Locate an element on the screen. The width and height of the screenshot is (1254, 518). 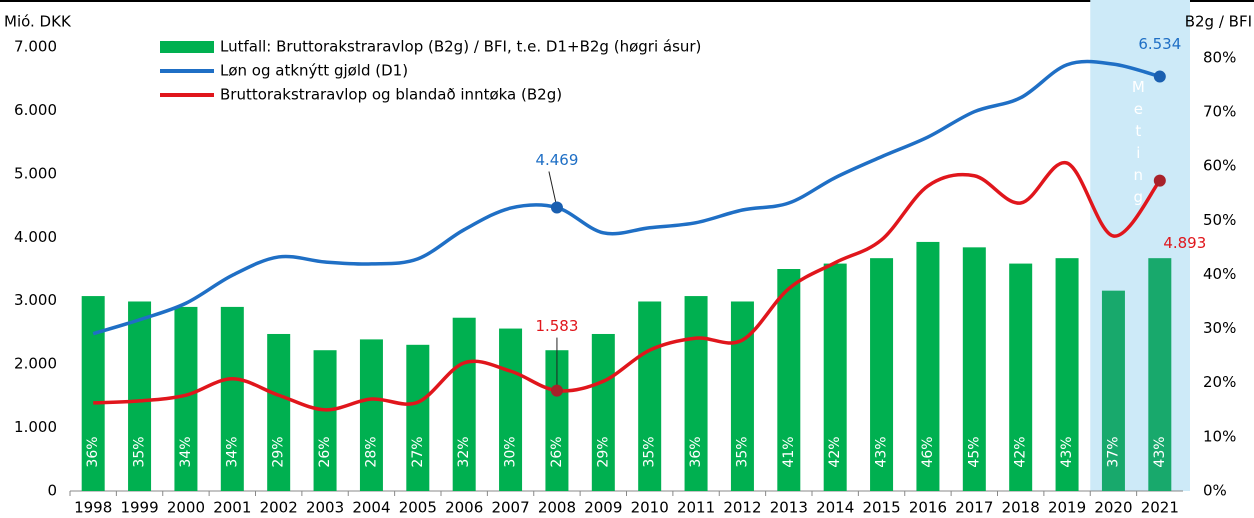
y-tick-label: 2.000 is located at coordinates (35, 364).